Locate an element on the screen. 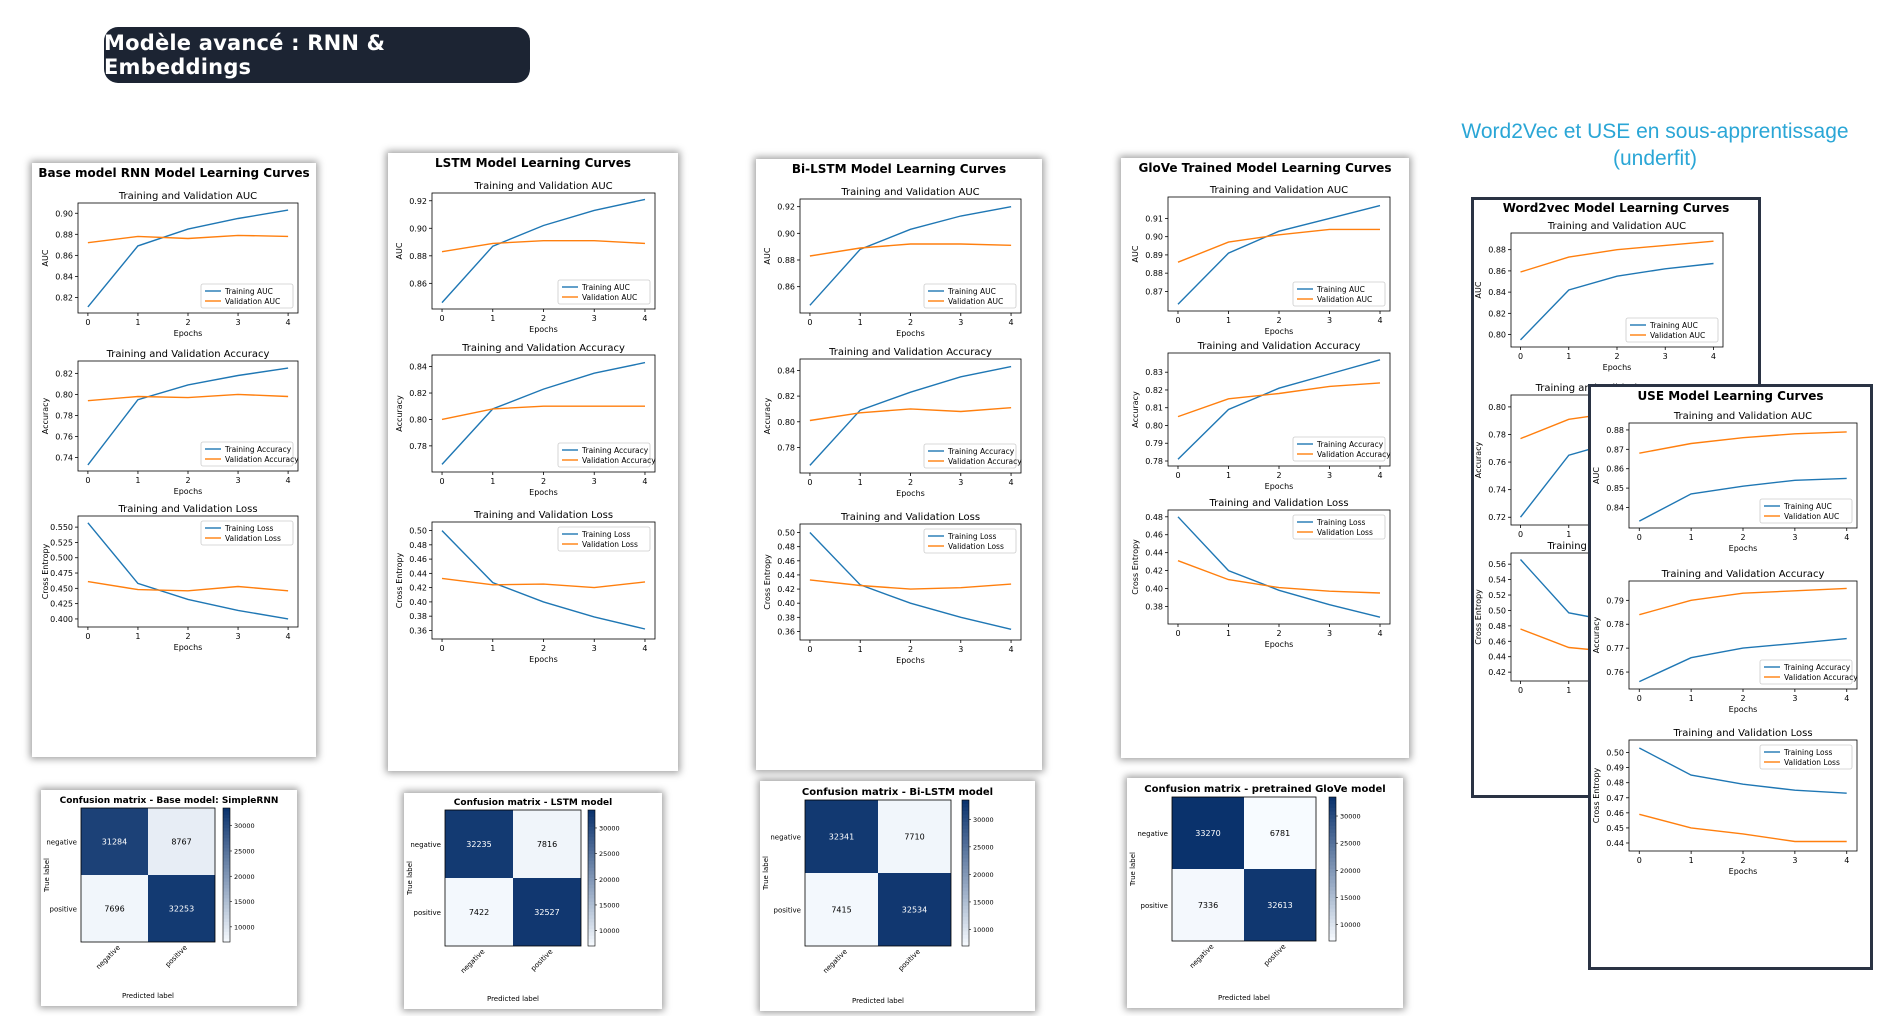 The width and height of the screenshot is (1884, 1016). colorbar-tick-label: 10000 is located at coordinates (609, 931).